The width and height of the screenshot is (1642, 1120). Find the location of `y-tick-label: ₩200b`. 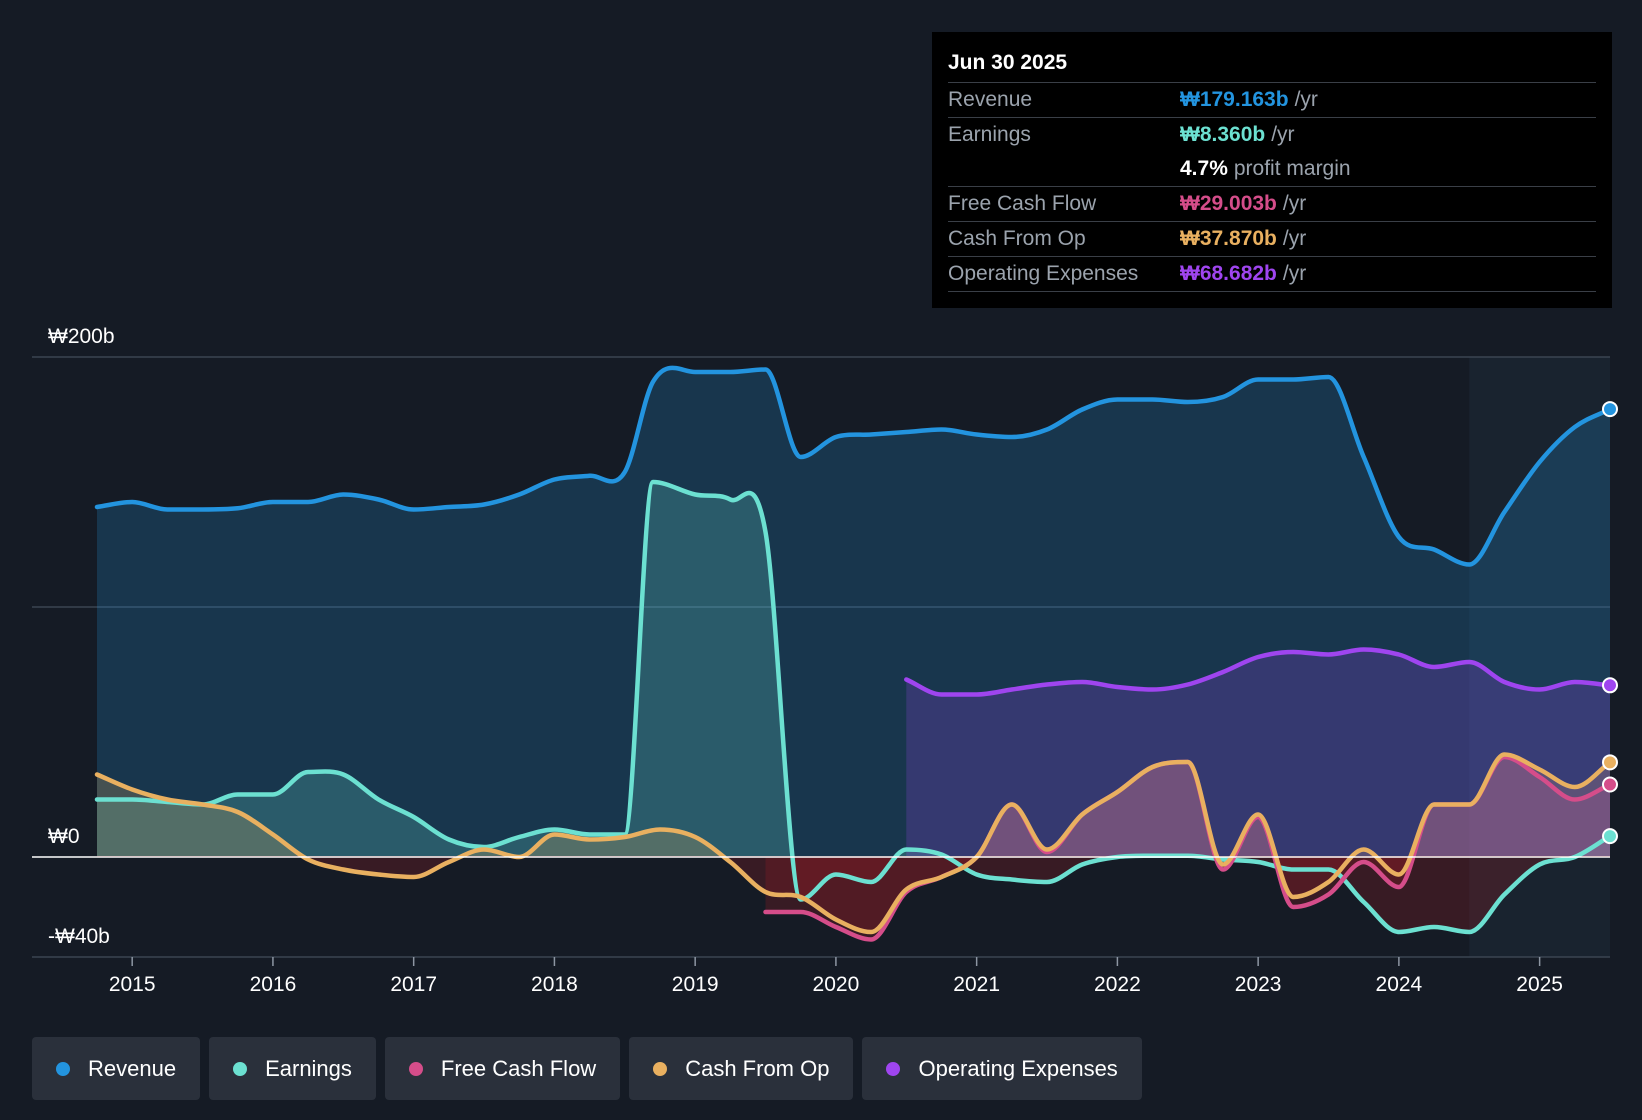

y-tick-label: ₩200b is located at coordinates (81, 336).